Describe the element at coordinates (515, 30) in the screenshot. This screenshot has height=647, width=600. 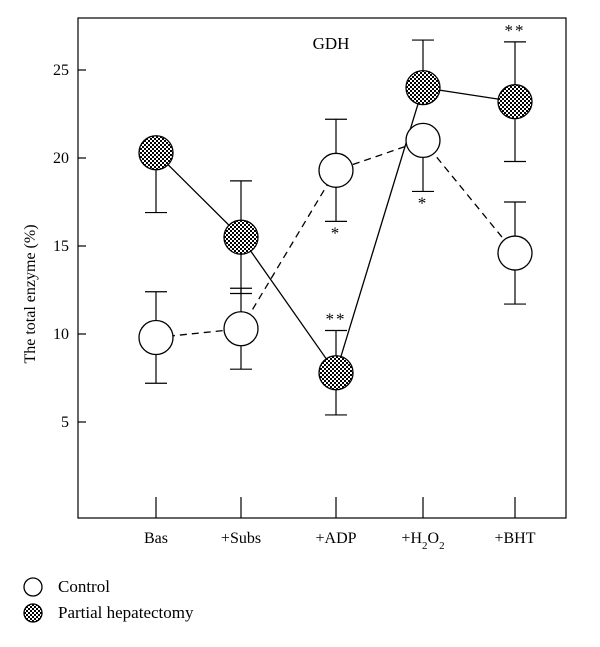
I see `significance-label-1-4: **` at that location.